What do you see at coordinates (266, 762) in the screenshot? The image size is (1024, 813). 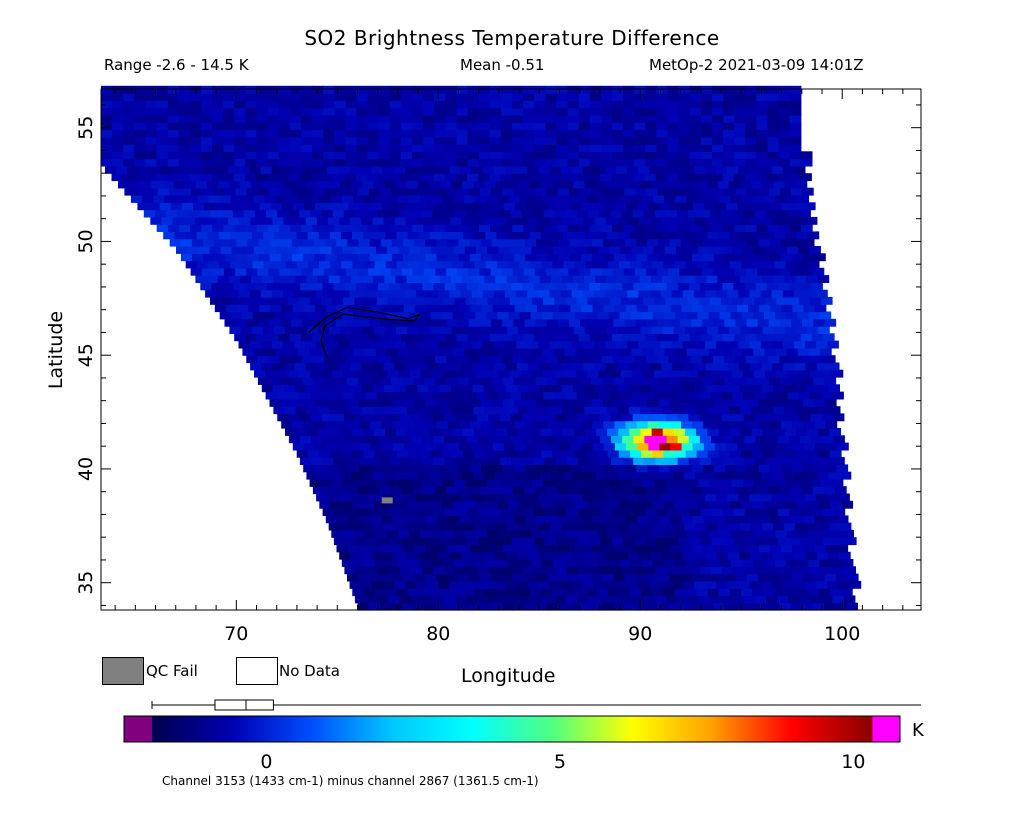 I see `colorbar-tick-label: 0` at bounding box center [266, 762].